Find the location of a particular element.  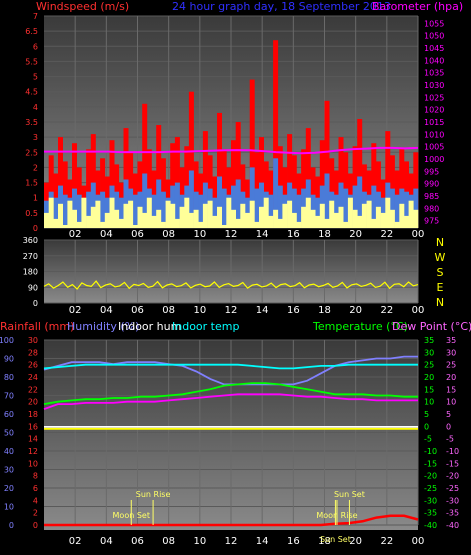

x-tick-label: 10 is located at coordinates (199, 541).